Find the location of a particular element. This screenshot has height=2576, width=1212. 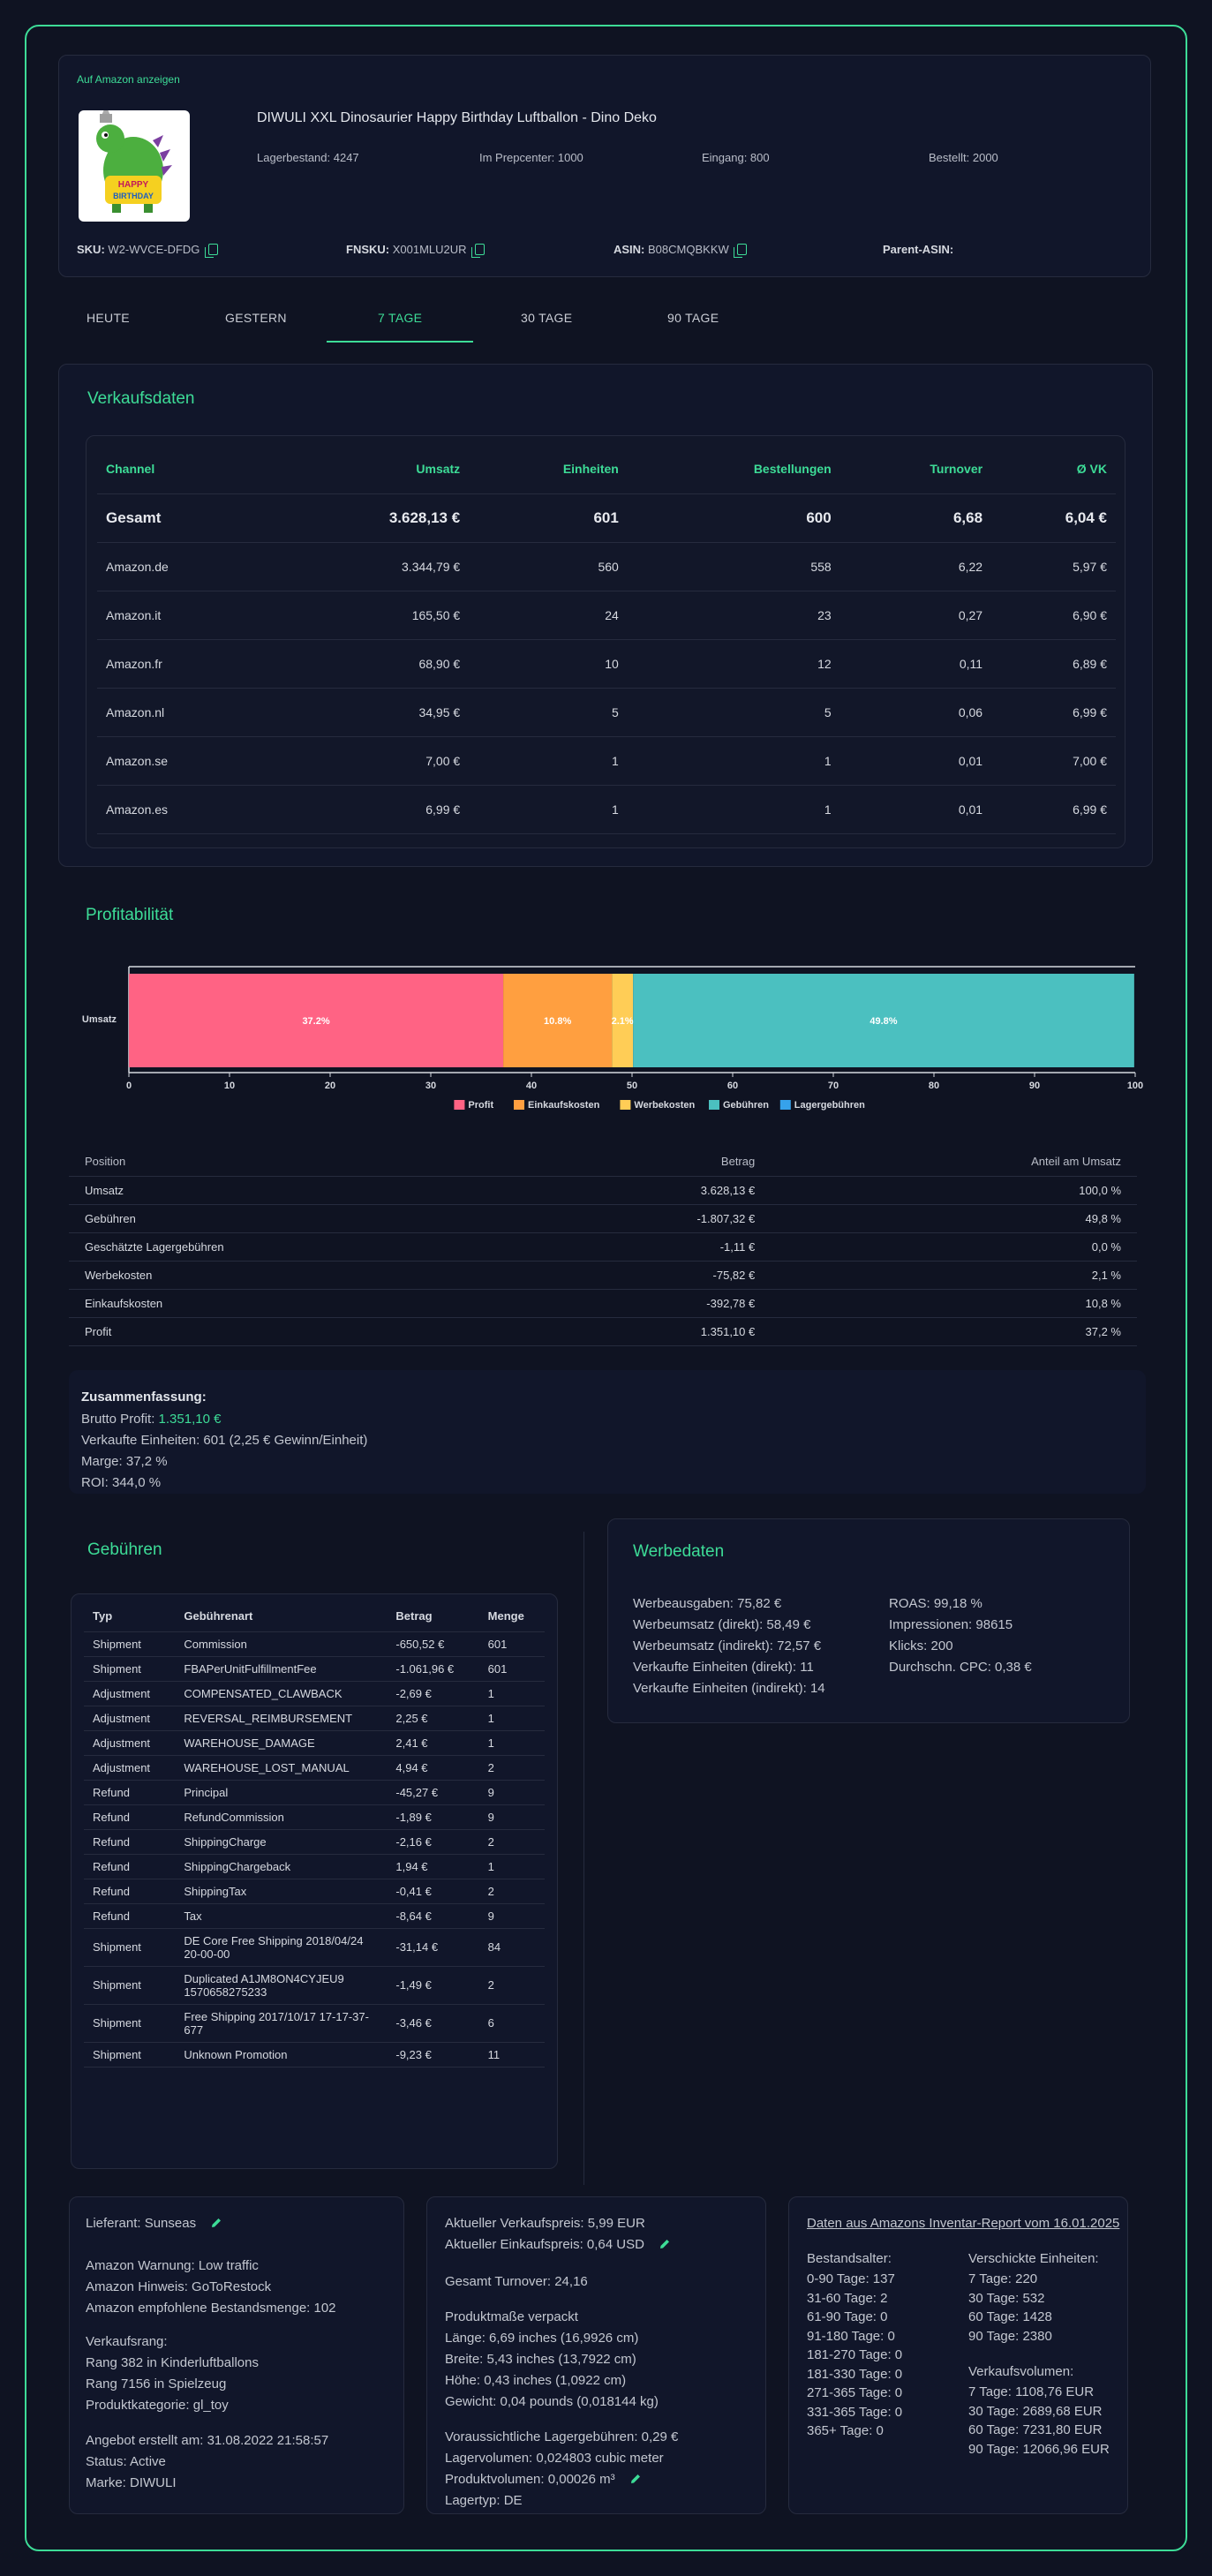

dim-weight: Gewicht: 0,04 pounds (0,018144 kg) is located at coordinates (552, 2402).